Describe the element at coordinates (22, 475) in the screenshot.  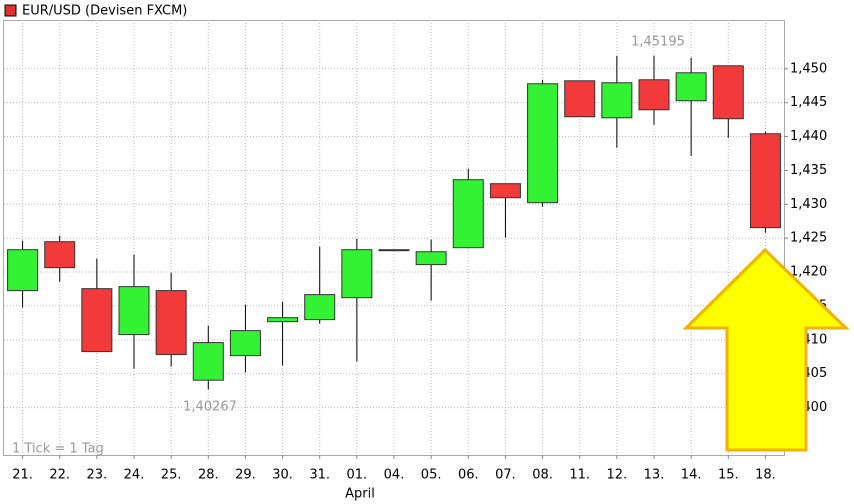
I see `x-tick-label: 21.` at that location.